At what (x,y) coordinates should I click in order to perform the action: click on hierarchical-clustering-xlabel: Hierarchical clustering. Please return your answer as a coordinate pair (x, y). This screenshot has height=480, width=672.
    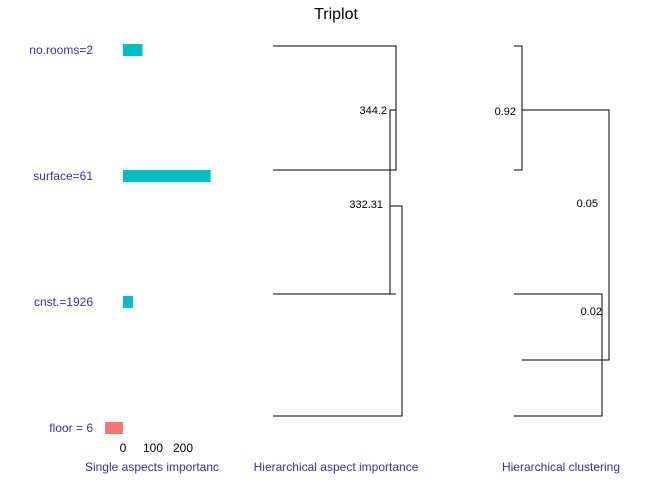
    Looking at the image, I should click on (561, 467).